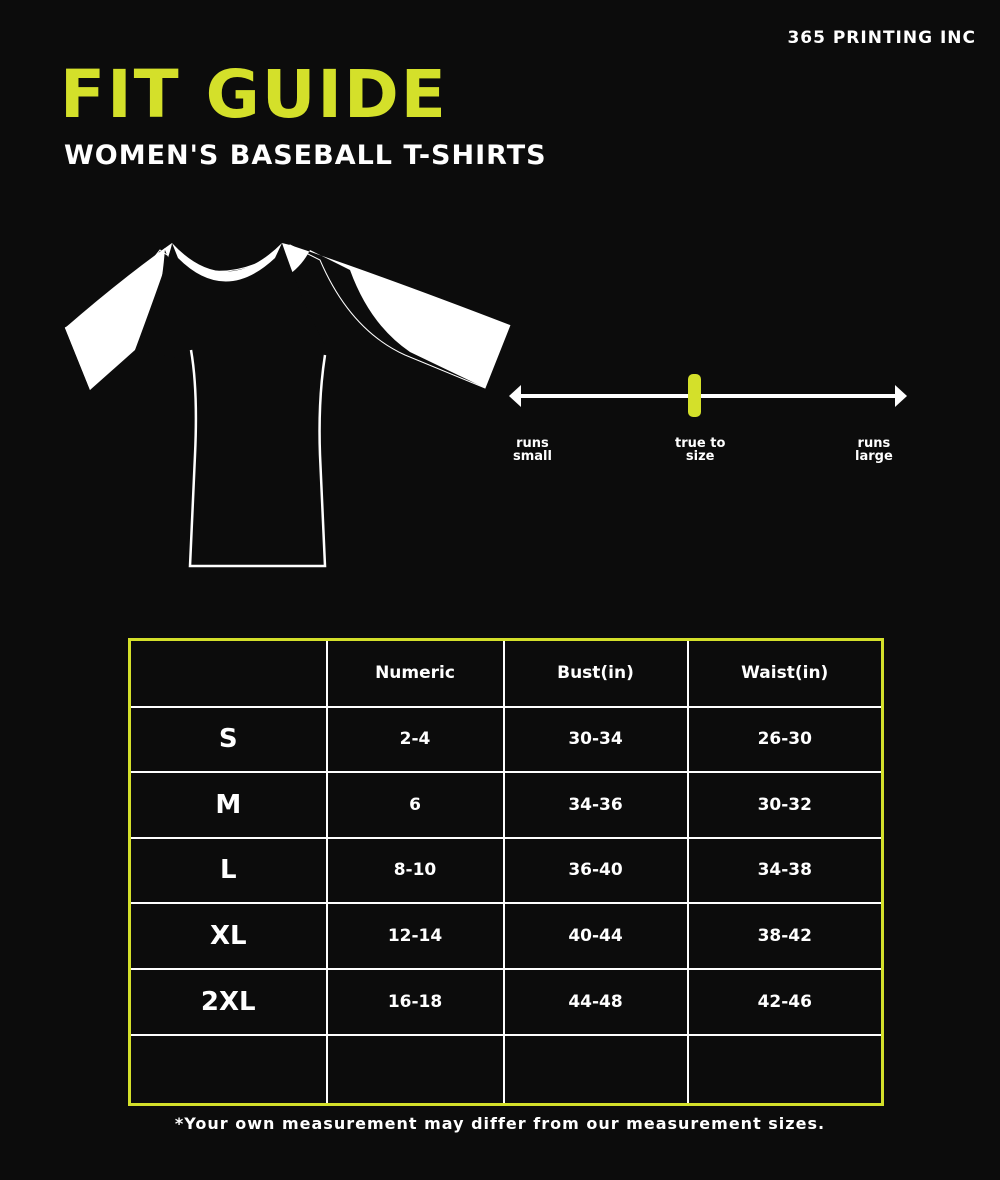  What do you see at coordinates (784, 936) in the screenshot?
I see `cell: 38-42` at bounding box center [784, 936].